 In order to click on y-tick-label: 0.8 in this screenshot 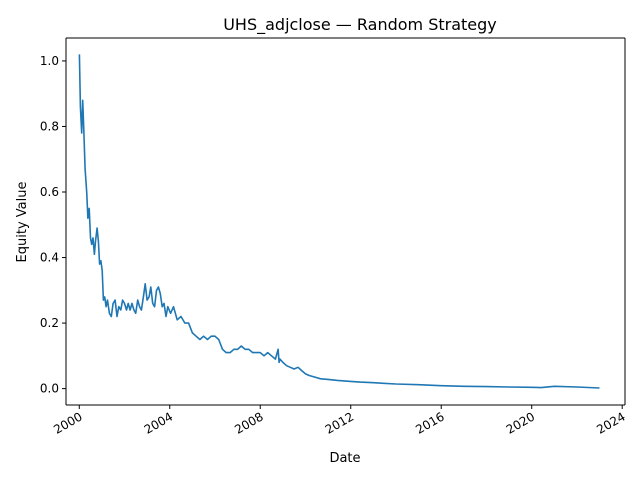, I will do `click(49, 126)`.